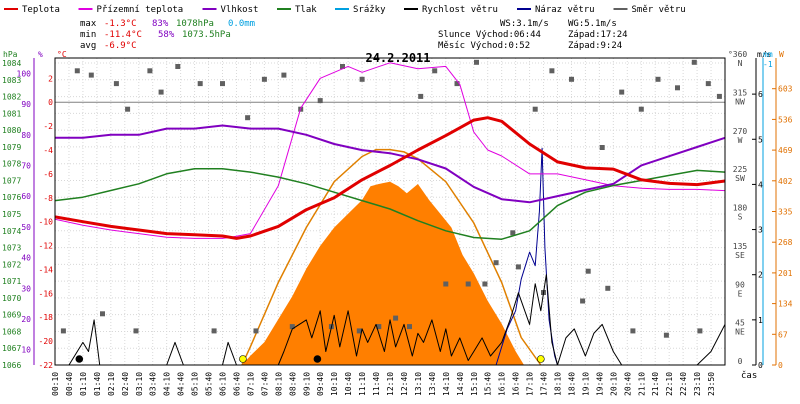  What do you see at coordinates (764, 54) in the screenshot?
I see `wind-axis-label: m/s` at bounding box center [764, 54].